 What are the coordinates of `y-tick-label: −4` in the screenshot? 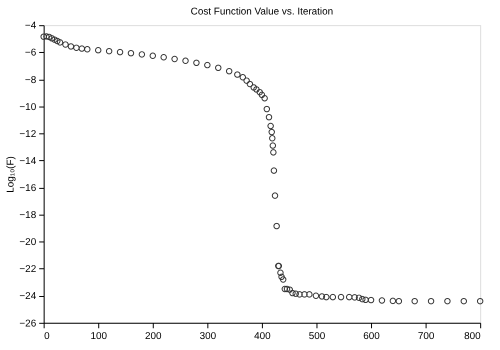 It's located at (30, 26).